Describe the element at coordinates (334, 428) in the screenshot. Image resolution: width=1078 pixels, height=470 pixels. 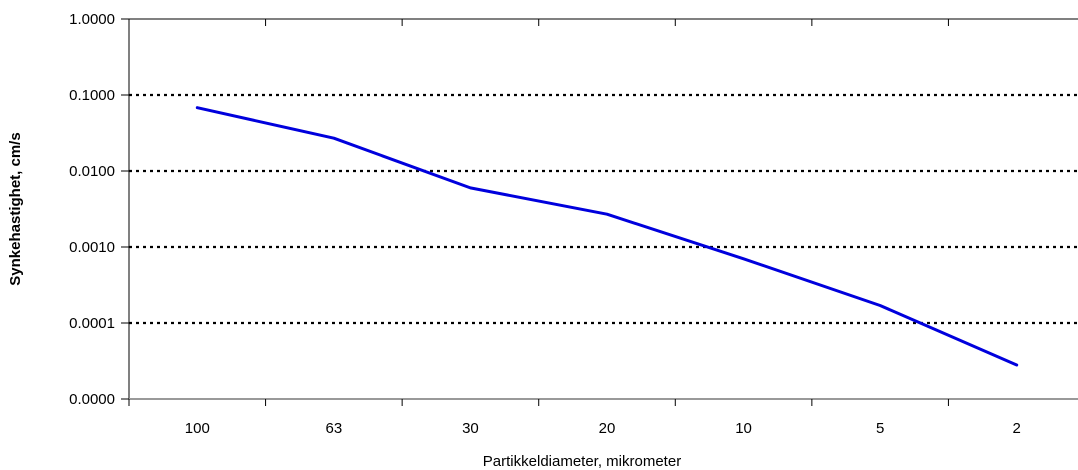
I see `x-tick-label: 63` at that location.